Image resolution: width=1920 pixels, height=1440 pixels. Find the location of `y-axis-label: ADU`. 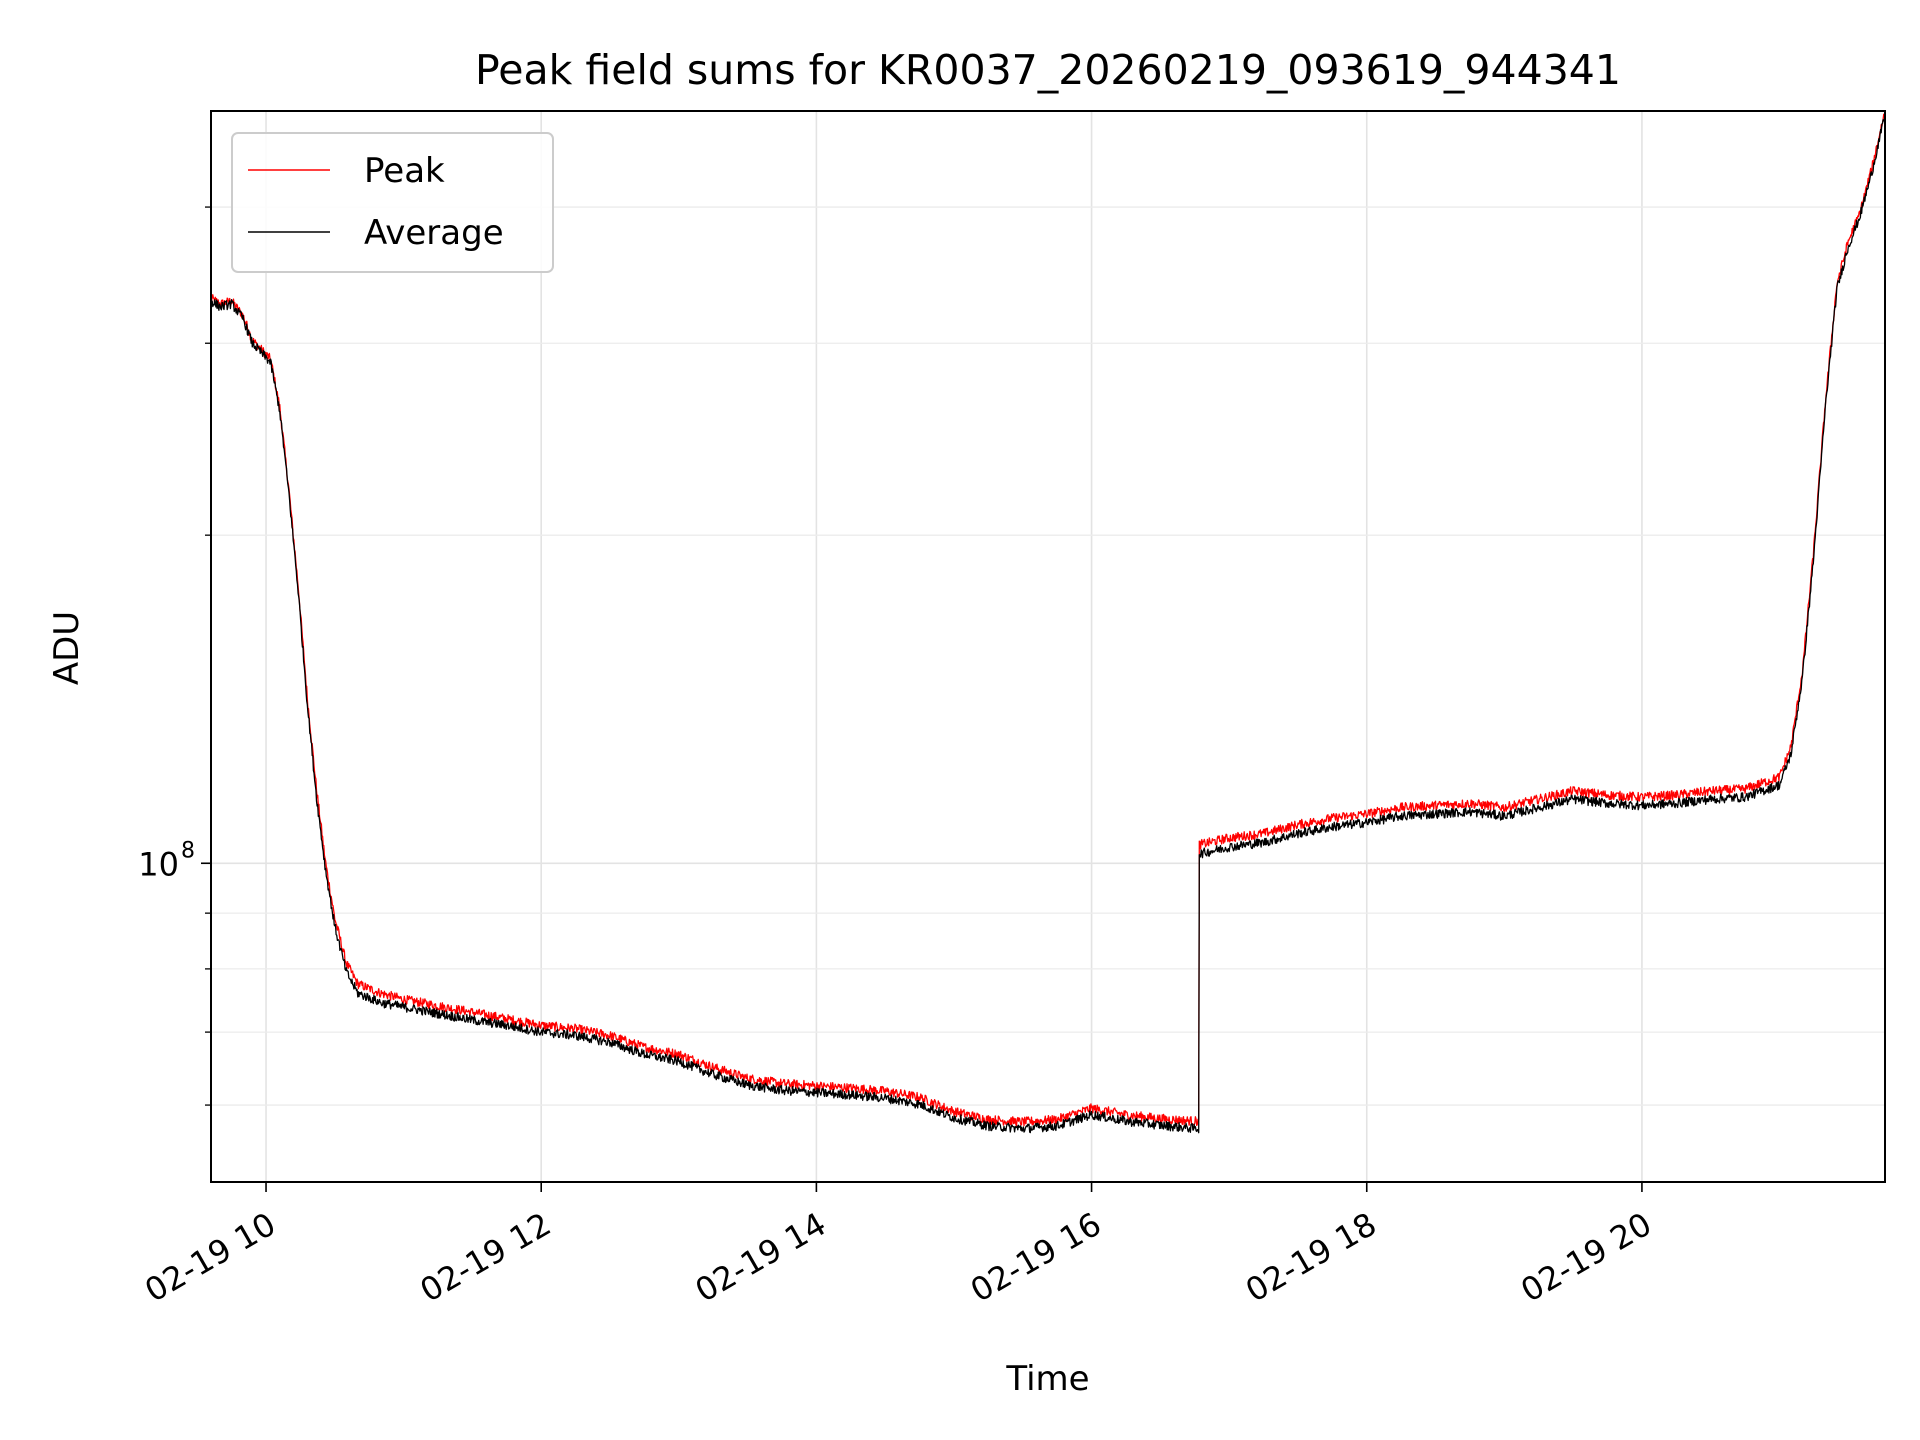

y-axis-label: ADU is located at coordinates (67, 648).